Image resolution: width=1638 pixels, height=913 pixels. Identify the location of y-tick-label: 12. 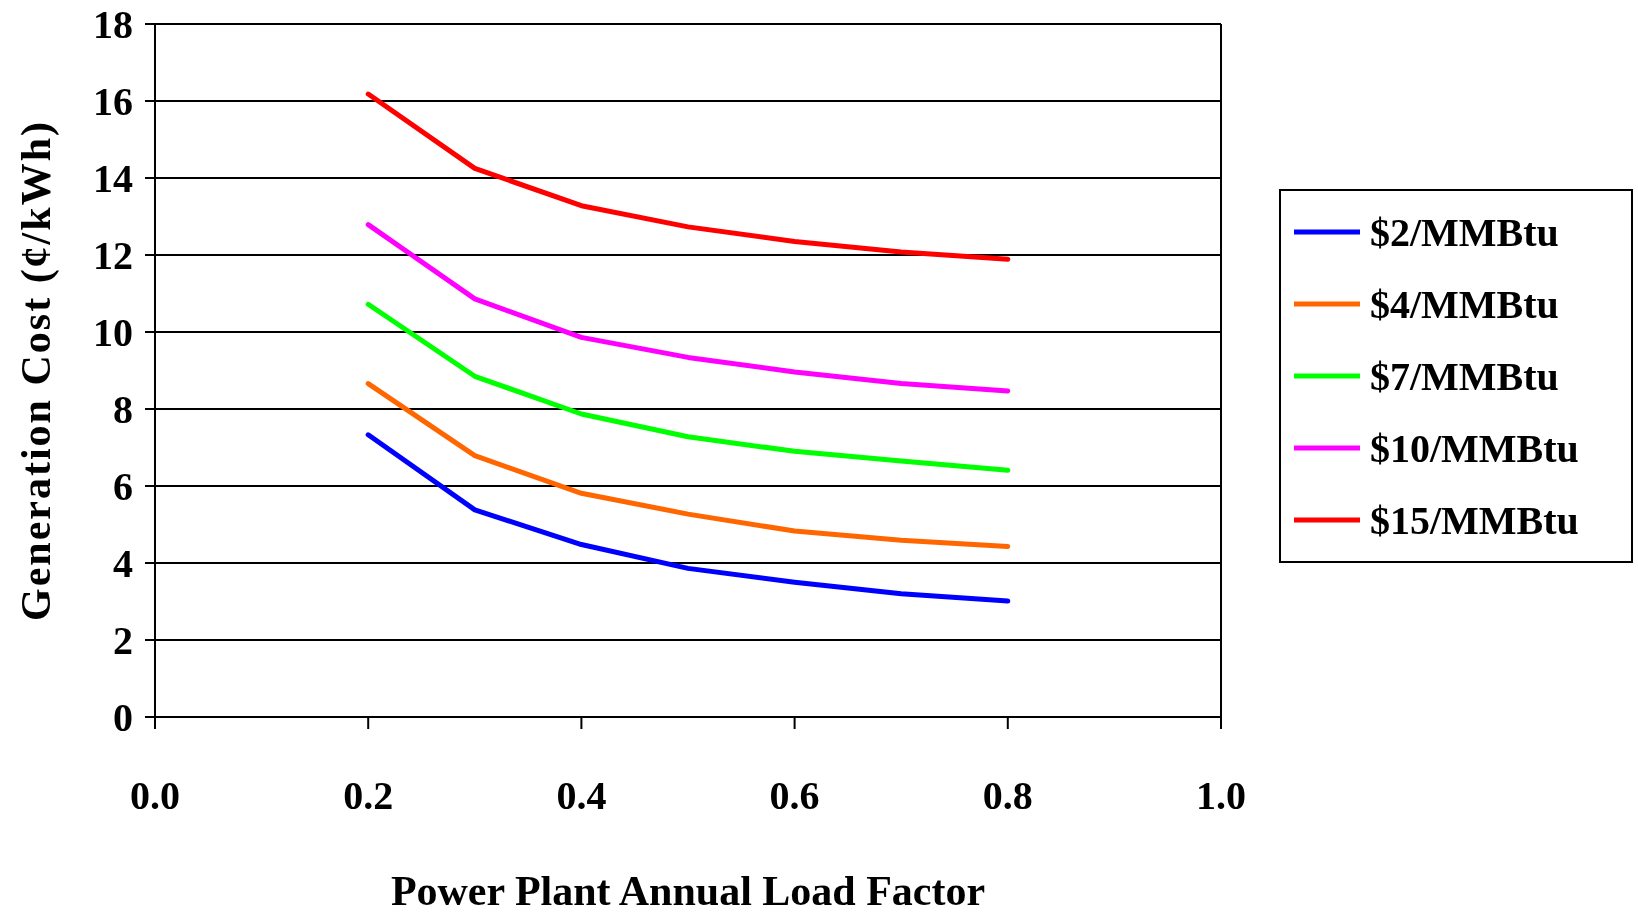
(113, 255).